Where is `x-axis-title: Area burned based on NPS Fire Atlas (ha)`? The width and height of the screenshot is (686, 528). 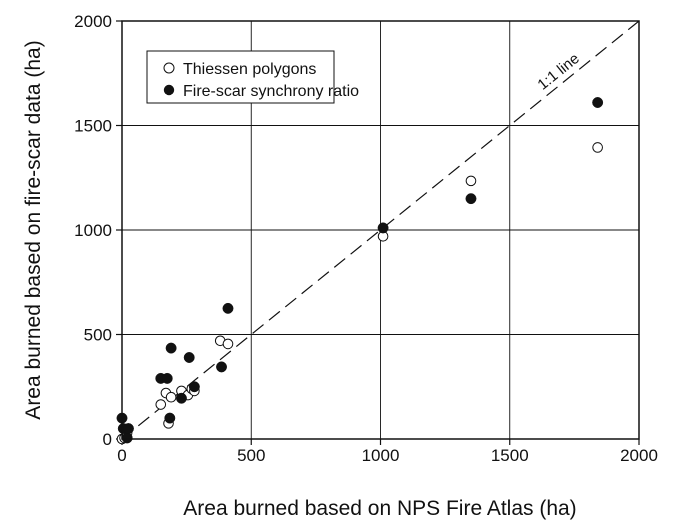
x-axis-title: Area burned based on NPS Fire Atlas (ha) is located at coordinates (379, 508).